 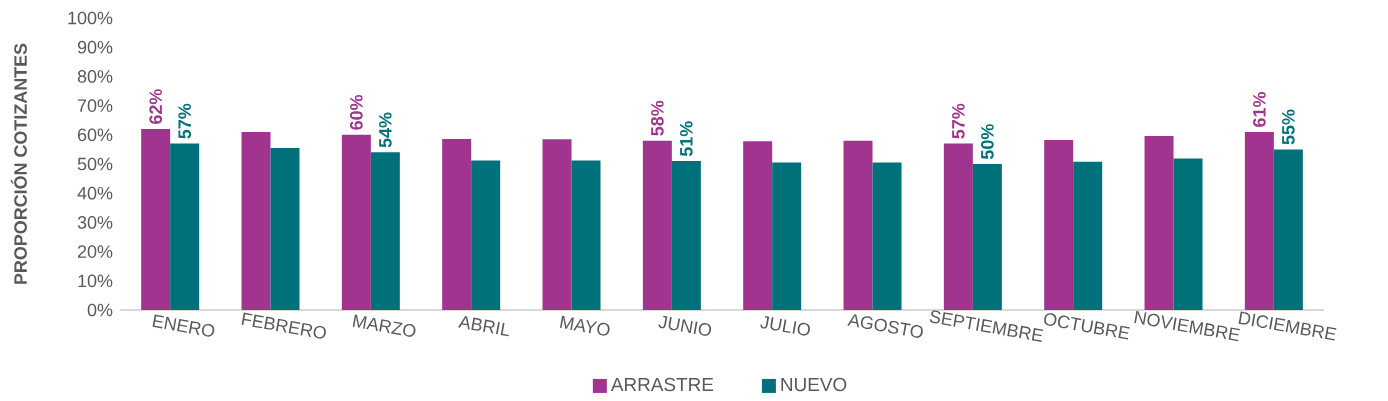 I want to click on x-tick-label: NOVIEMBRE, so click(x=1187, y=326).